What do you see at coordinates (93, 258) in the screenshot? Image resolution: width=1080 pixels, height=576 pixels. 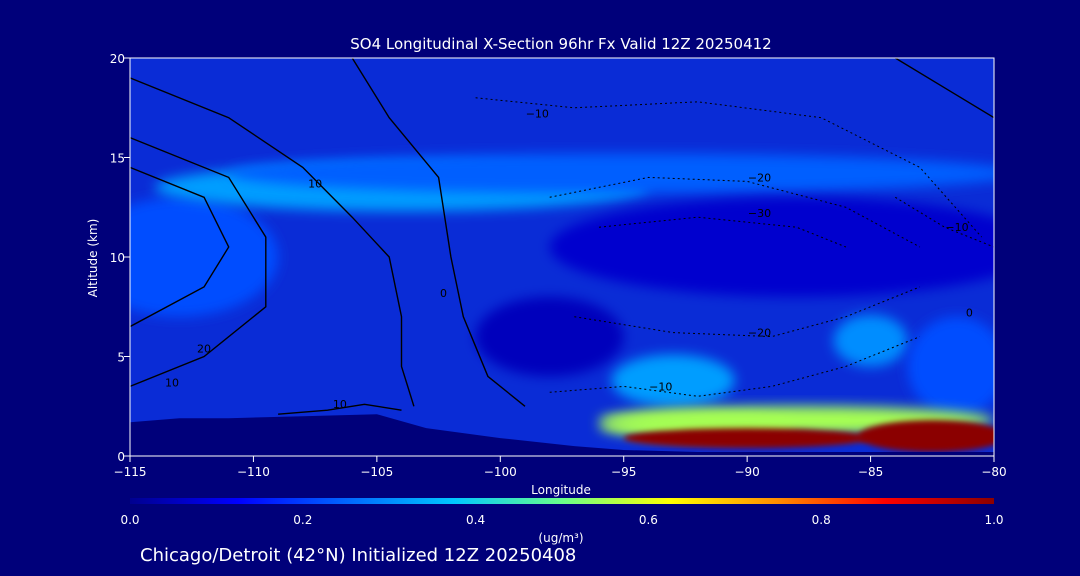 I see `y-axis-label: Altitude (km)` at bounding box center [93, 258].